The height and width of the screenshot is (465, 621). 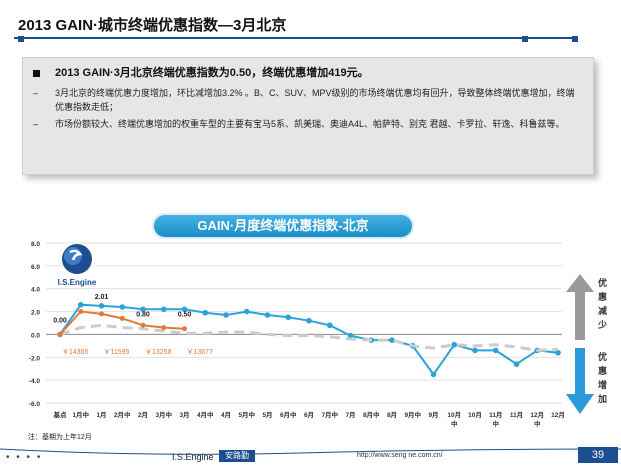 I want to click on side-down-char: 惠, so click(x=602, y=370).